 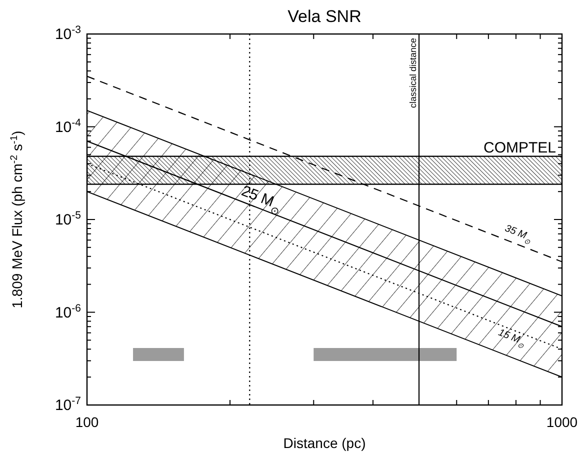 I want to click on x-axis-title: Distance (pc), so click(x=324, y=443).